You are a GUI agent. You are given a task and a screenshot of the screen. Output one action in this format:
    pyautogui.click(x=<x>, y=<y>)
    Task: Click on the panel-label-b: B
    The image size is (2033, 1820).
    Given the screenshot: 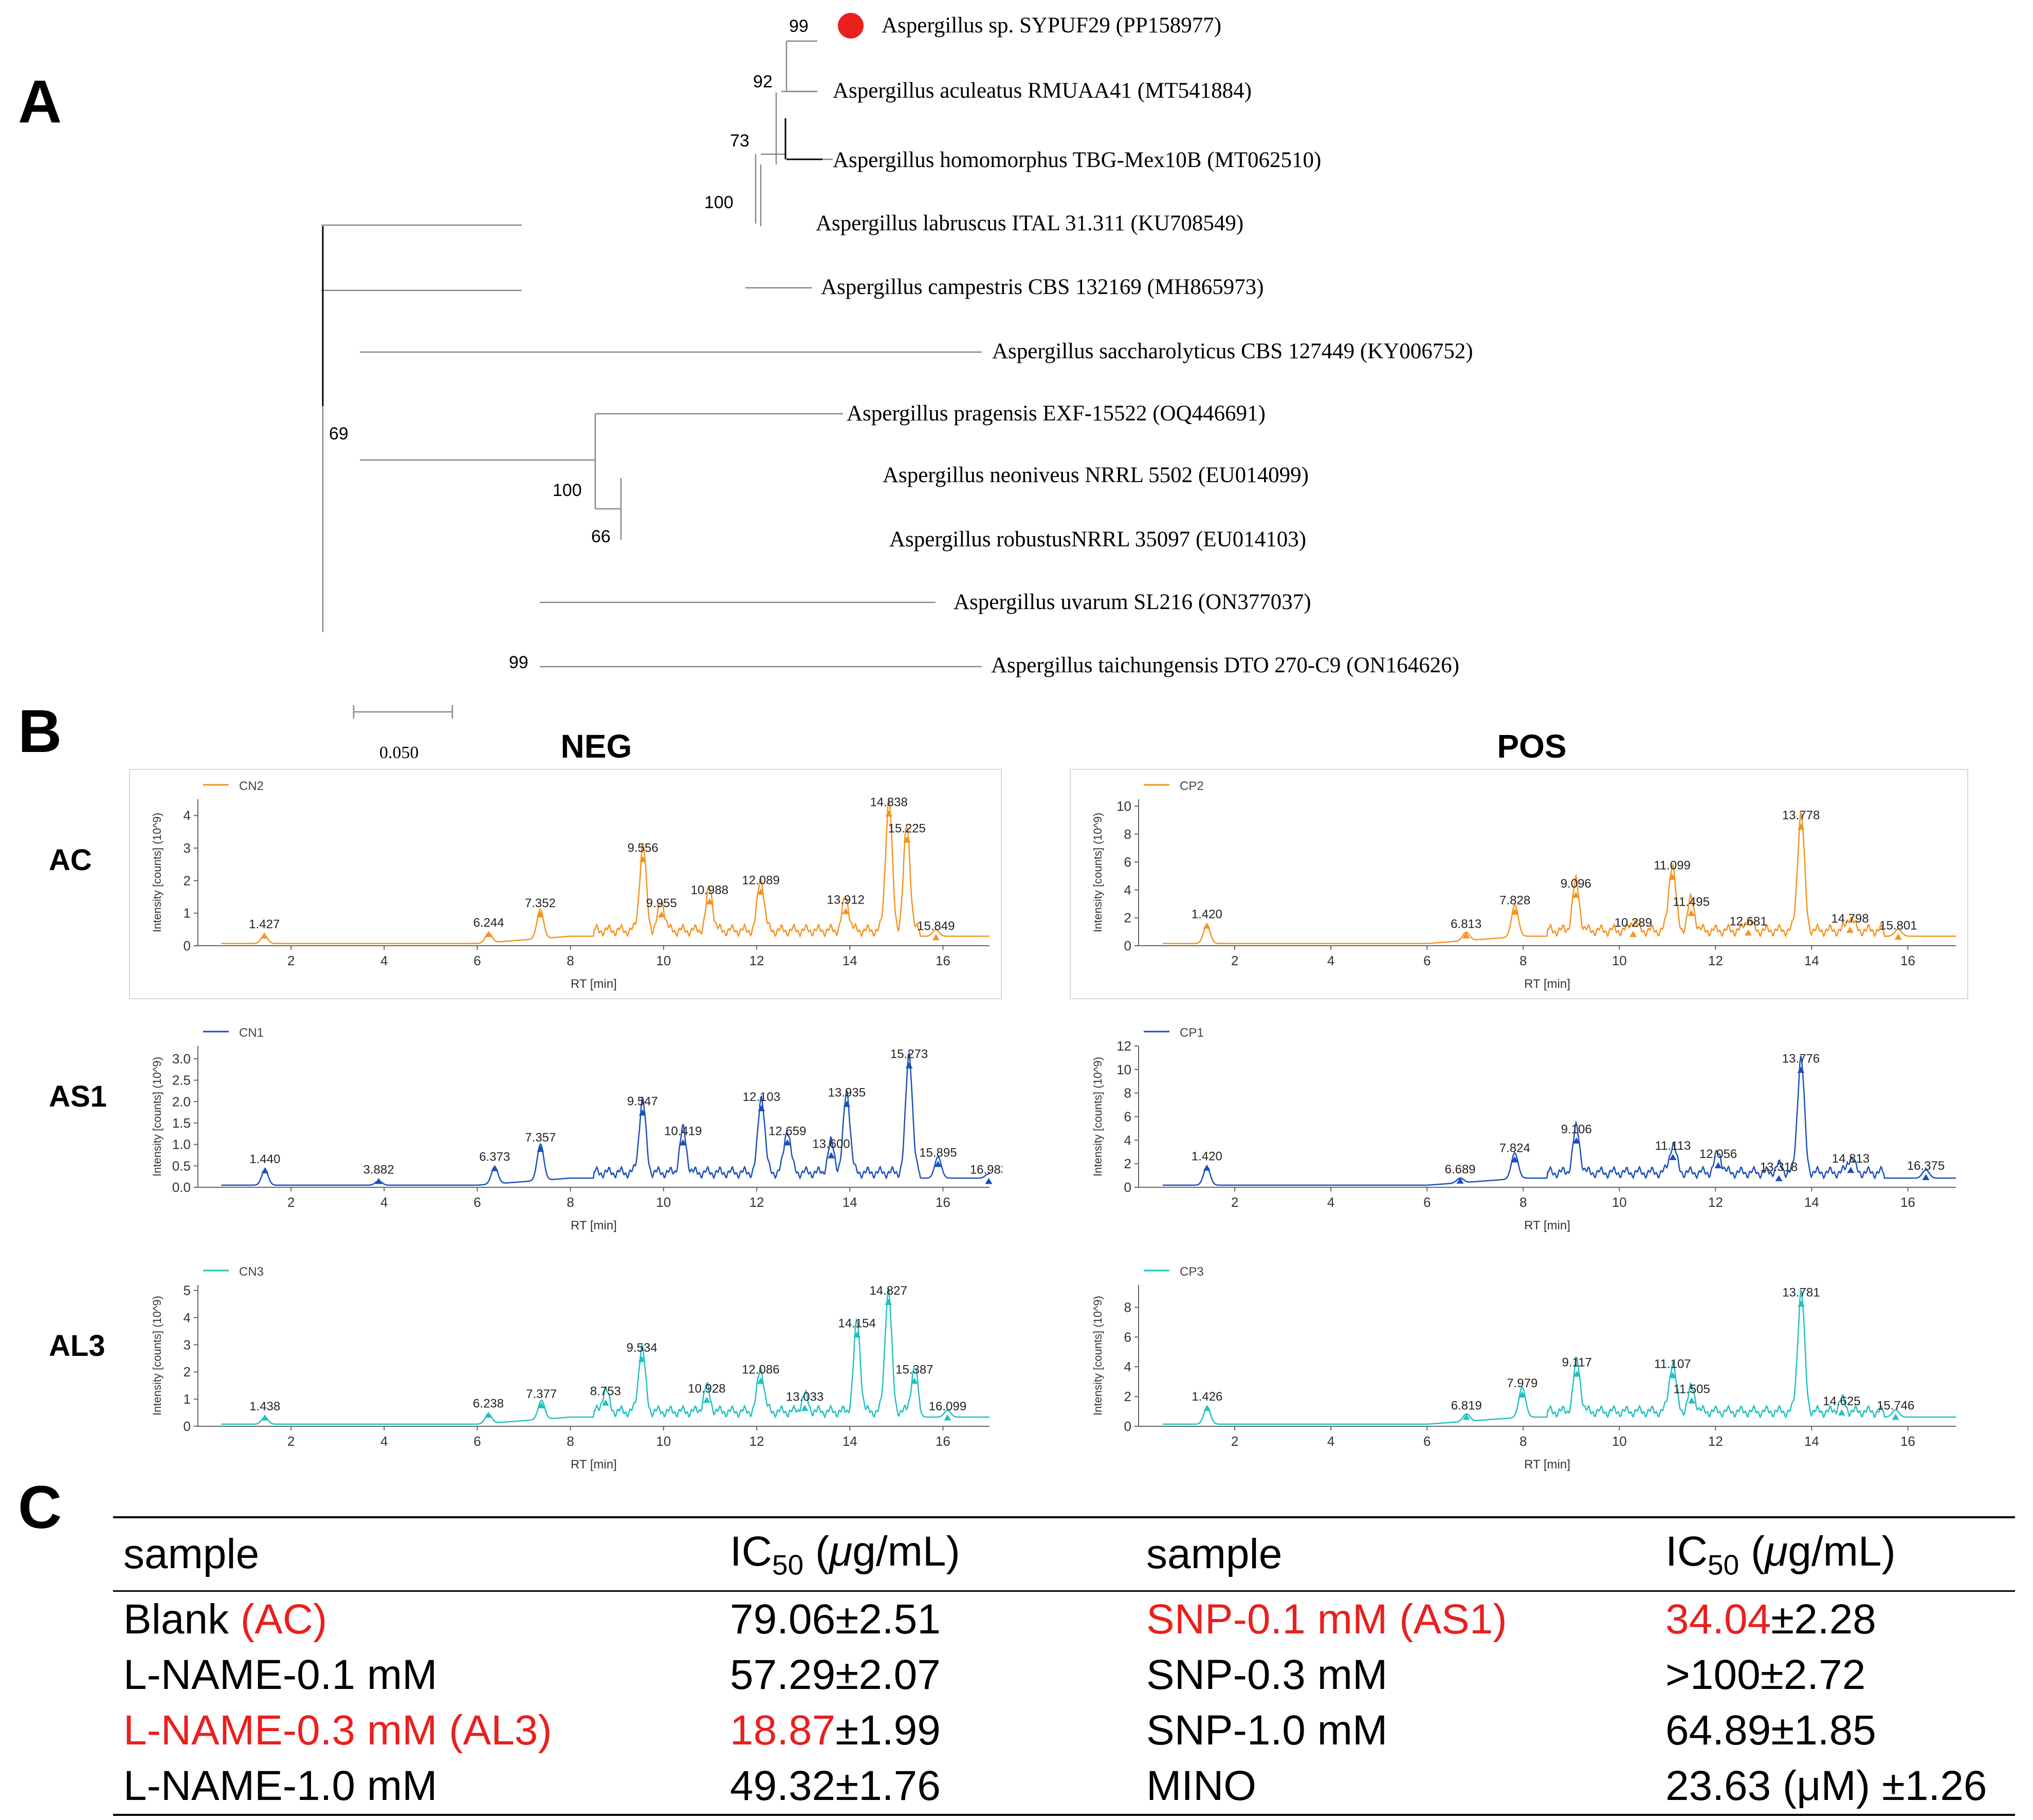 What is the action you would take?
    pyautogui.click(x=40, y=731)
    